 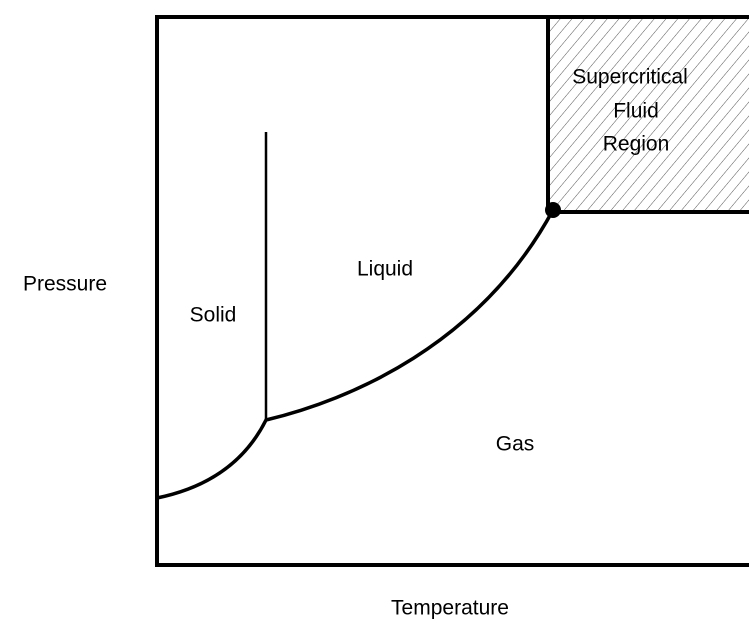 I want to click on region-label: Liquid, so click(x=385, y=269).